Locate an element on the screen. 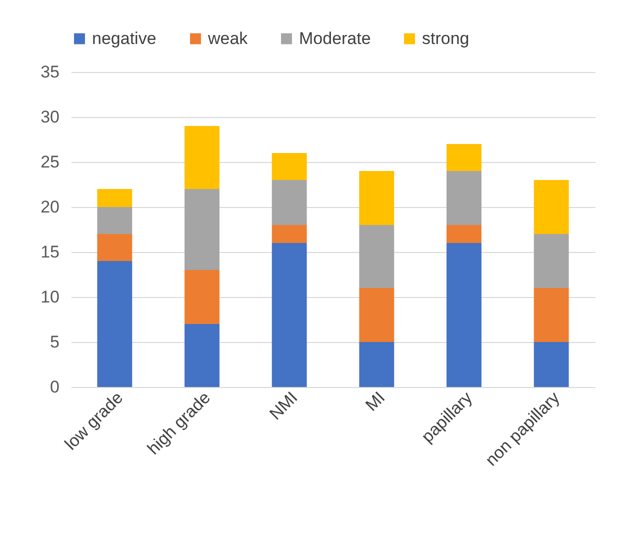  y-tick-label: 5 is located at coordinates (55, 342).